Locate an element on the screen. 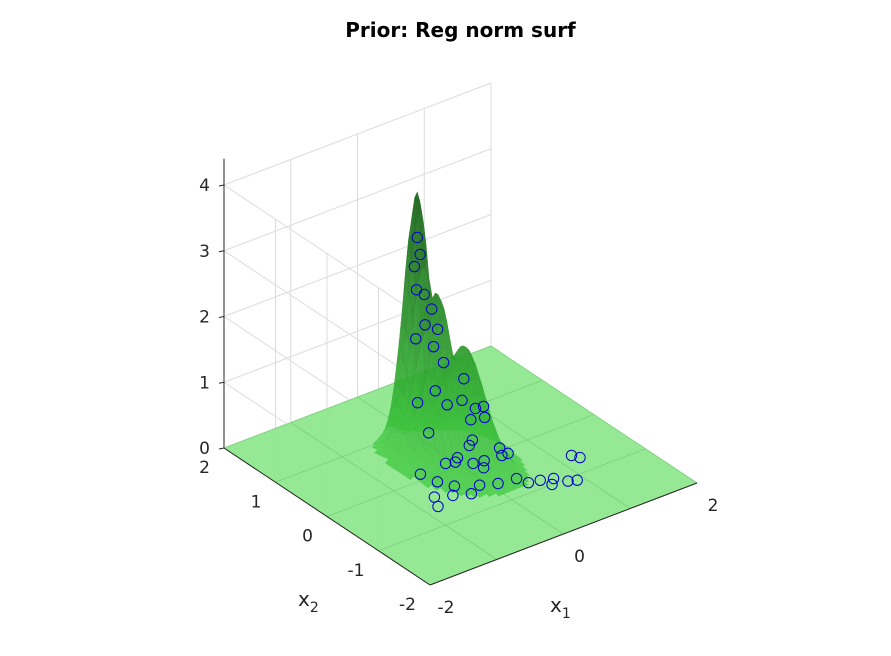  floor-grid-line is located at coordinates (512, 500).